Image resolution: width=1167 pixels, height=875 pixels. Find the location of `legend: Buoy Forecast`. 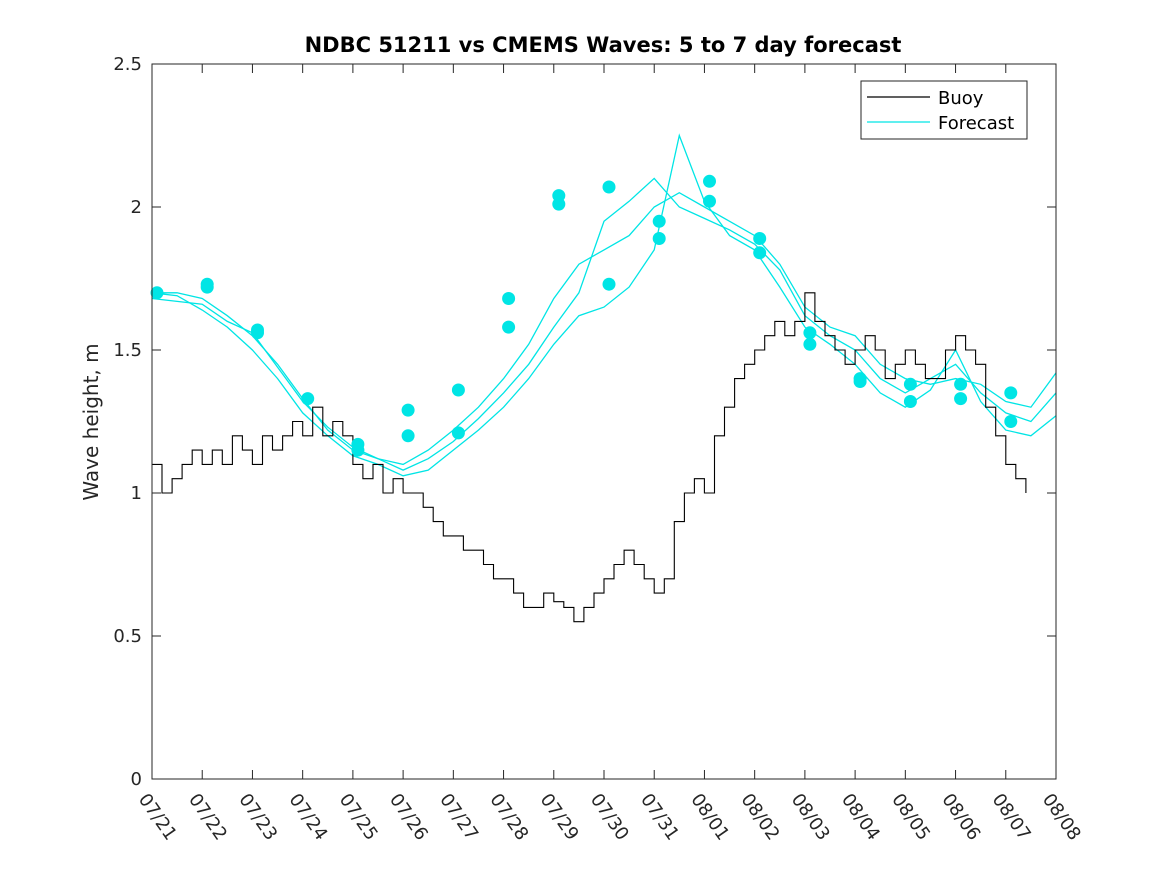

legend: Buoy Forecast is located at coordinates (944, 110).